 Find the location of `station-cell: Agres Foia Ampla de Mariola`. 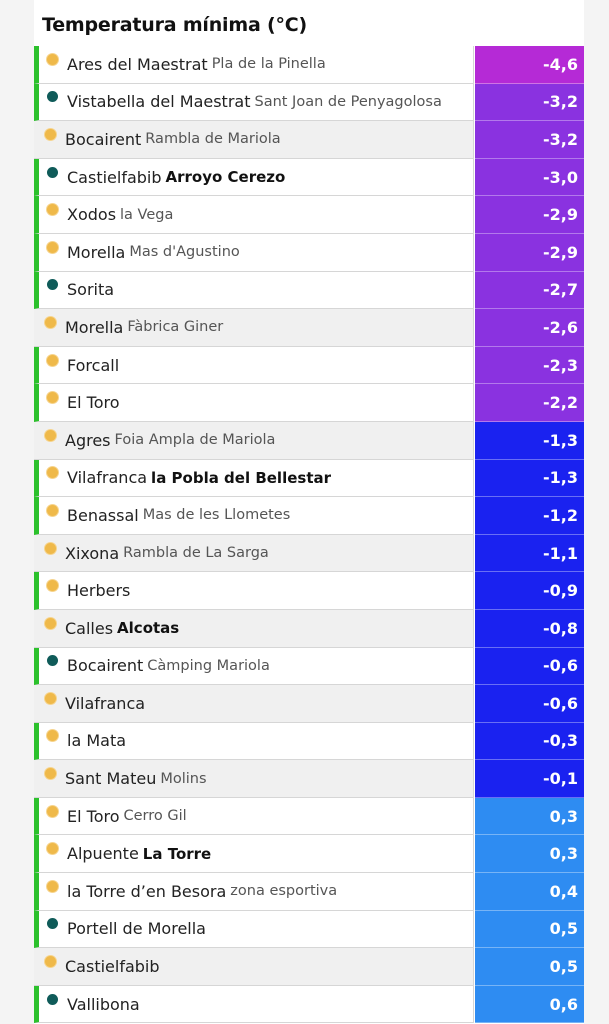

station-cell: Agres Foia Ampla de Mariola is located at coordinates (254, 440).